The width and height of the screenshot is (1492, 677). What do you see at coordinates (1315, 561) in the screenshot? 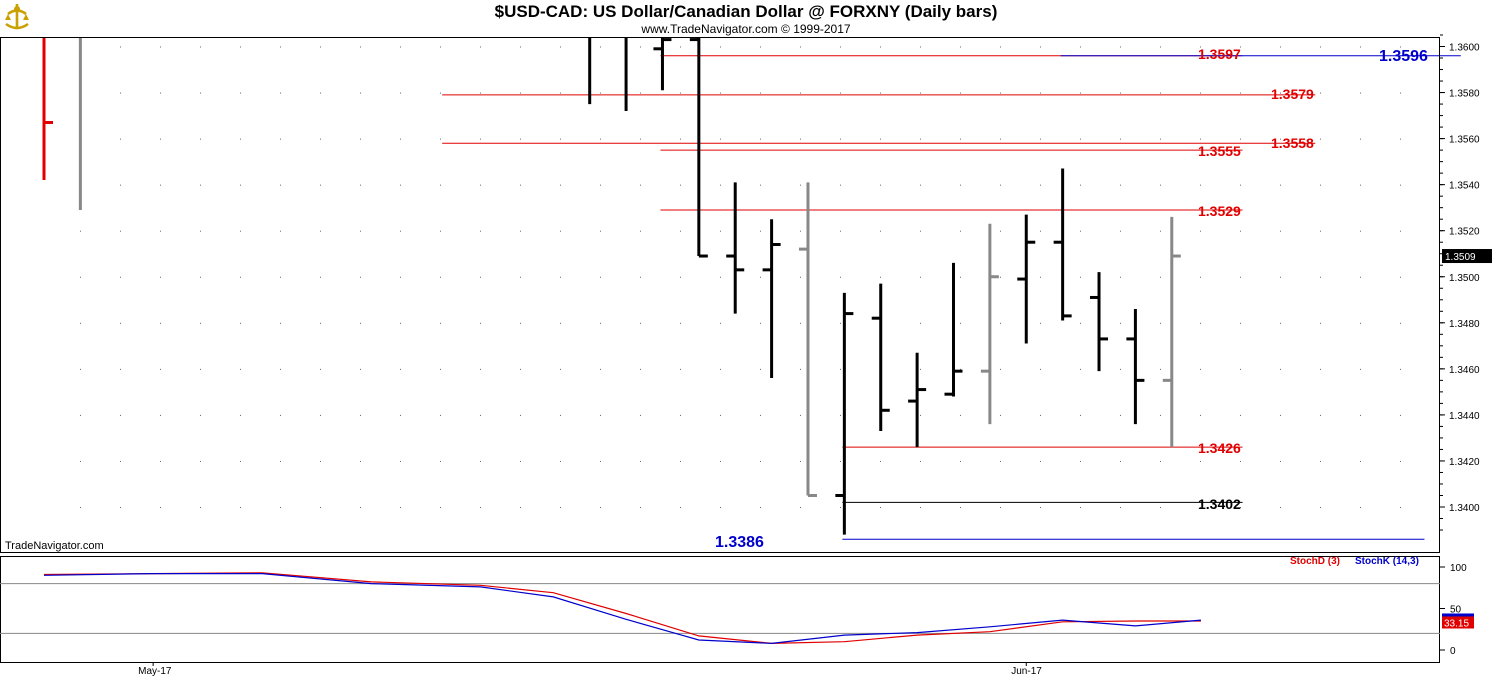
I see `stoch-legend-item: StochD (3)` at bounding box center [1315, 561].